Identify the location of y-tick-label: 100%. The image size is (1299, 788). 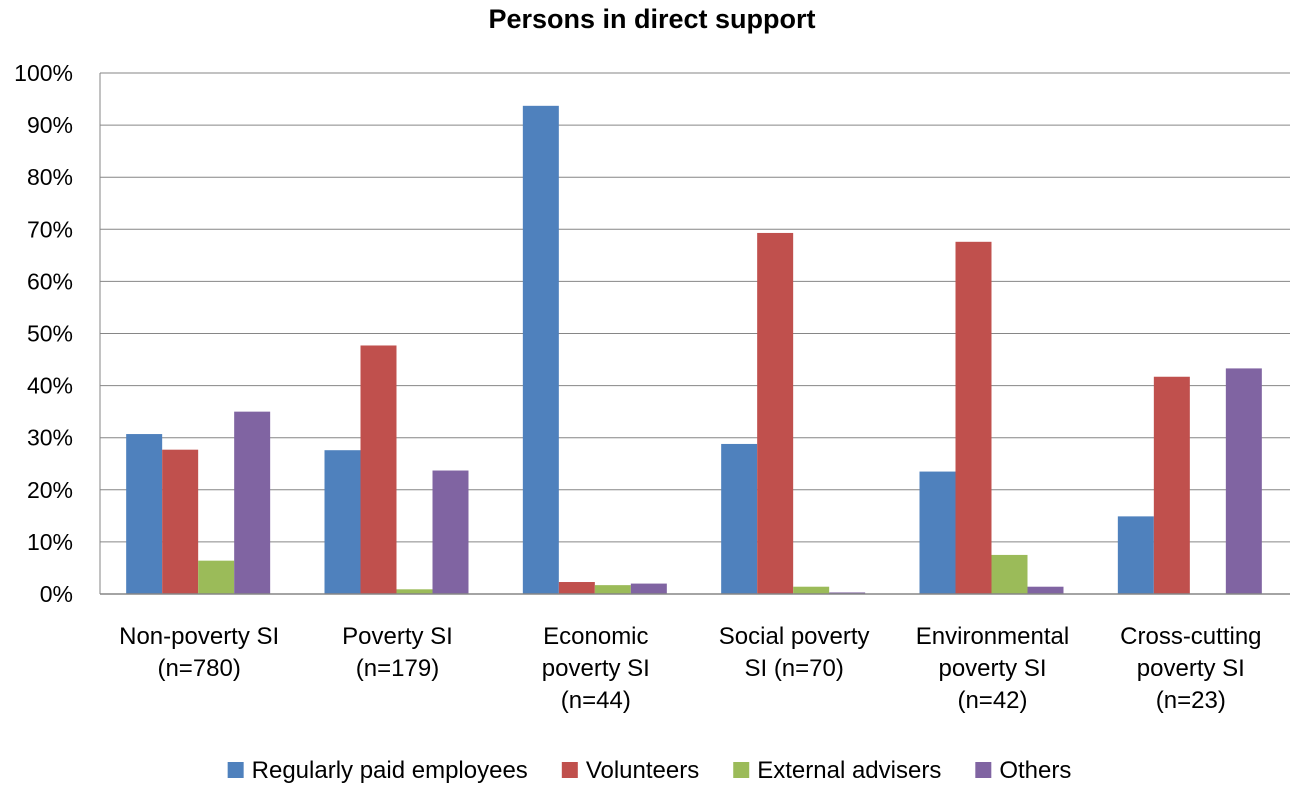
(43, 73).